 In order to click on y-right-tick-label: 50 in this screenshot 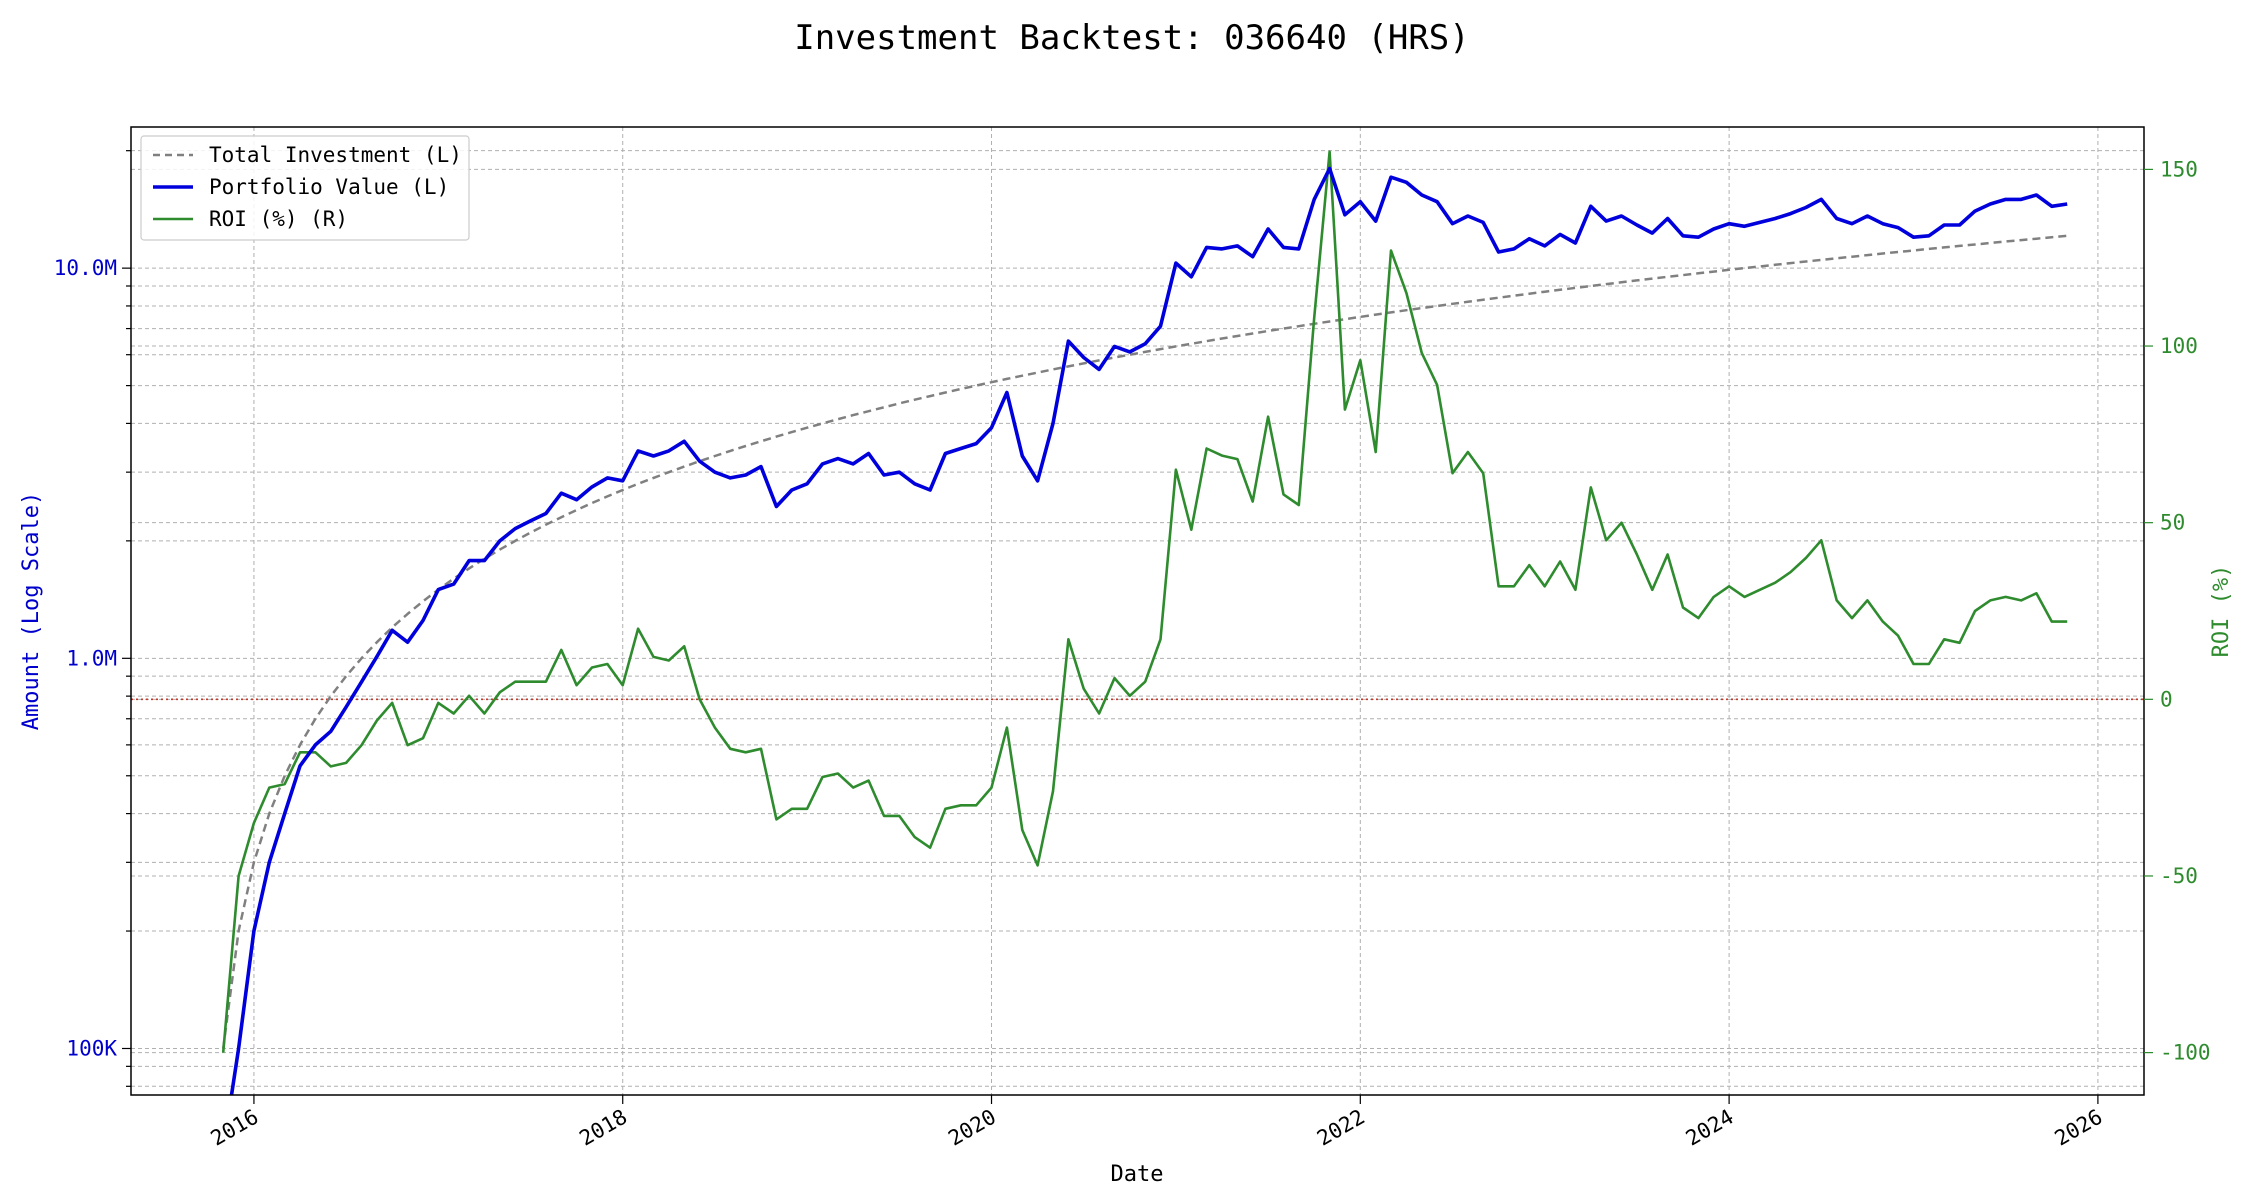, I will do `click(2172, 523)`.